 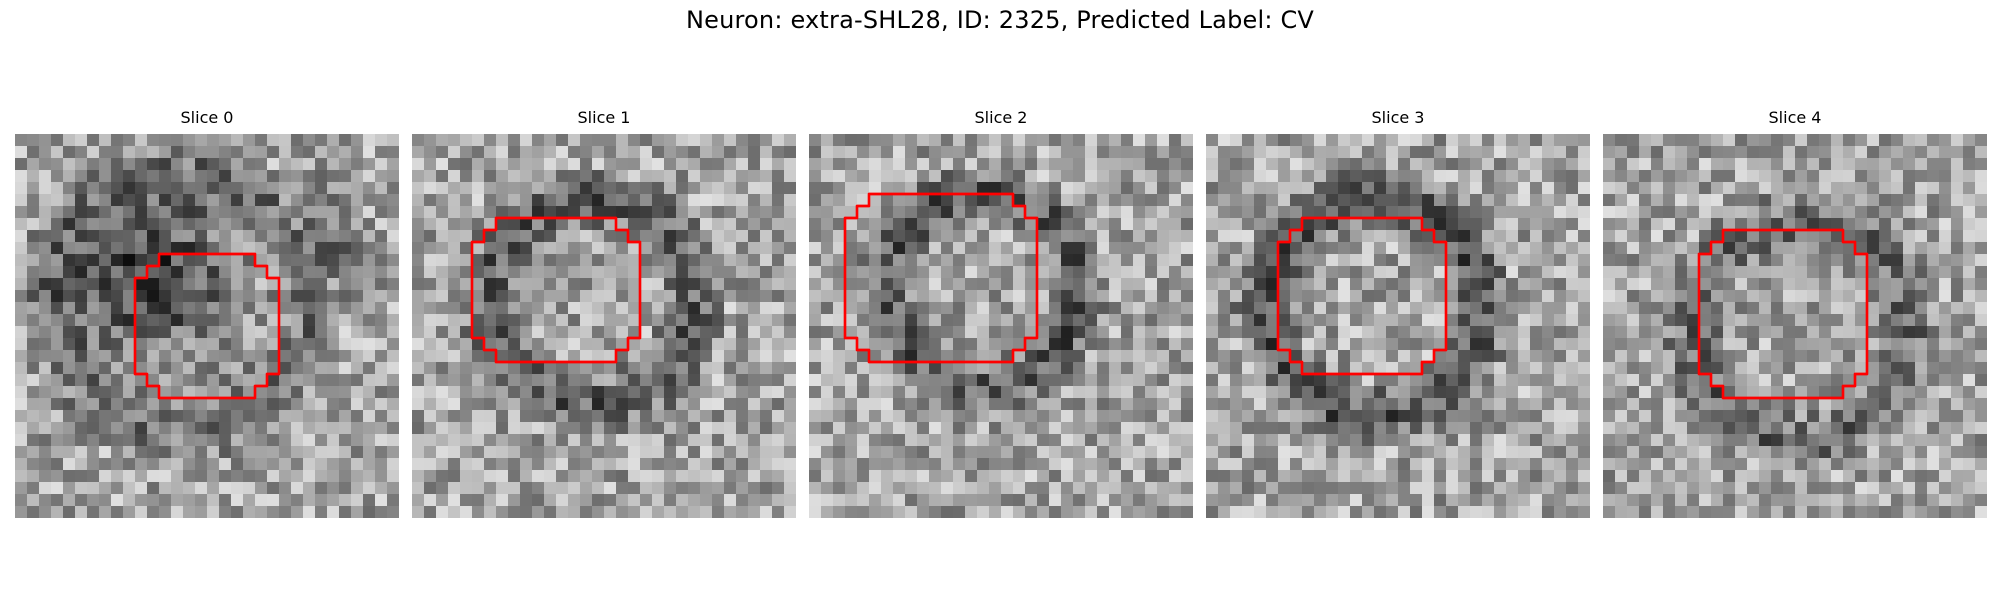 What do you see at coordinates (1795, 117) in the screenshot?
I see `slice-title-4: Slice 4` at bounding box center [1795, 117].